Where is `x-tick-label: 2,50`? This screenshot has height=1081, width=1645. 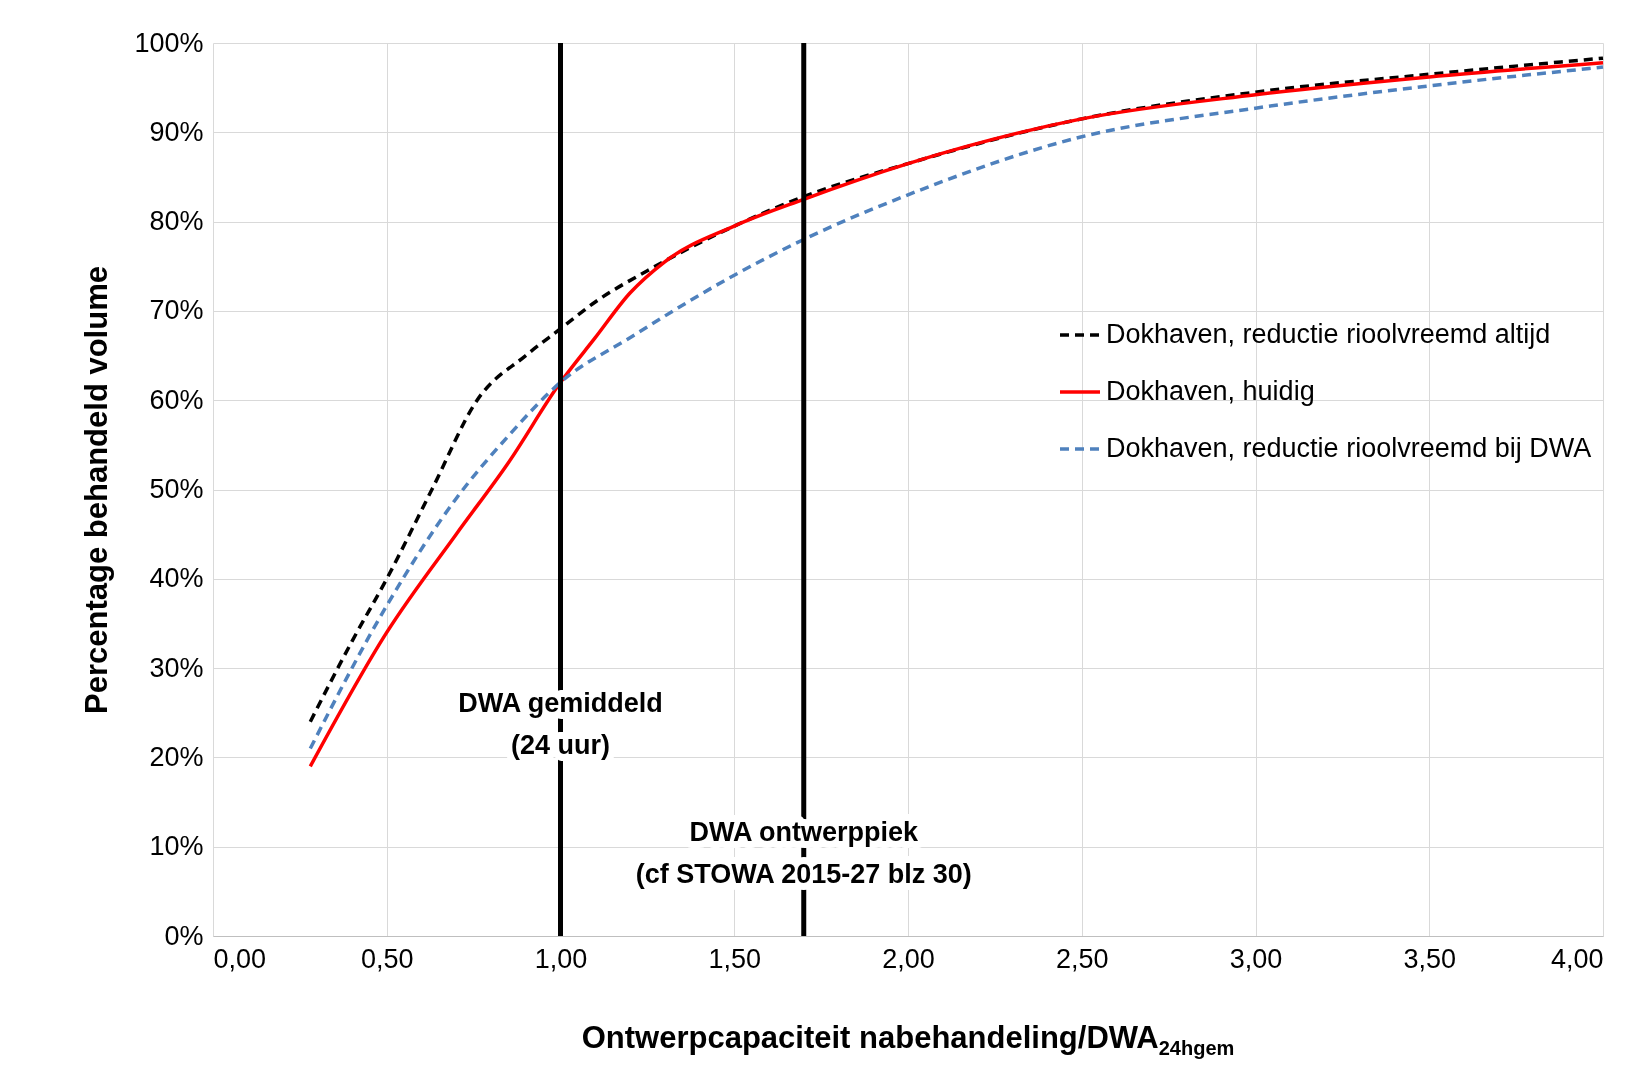 x-tick-label: 2,50 is located at coordinates (1082, 958).